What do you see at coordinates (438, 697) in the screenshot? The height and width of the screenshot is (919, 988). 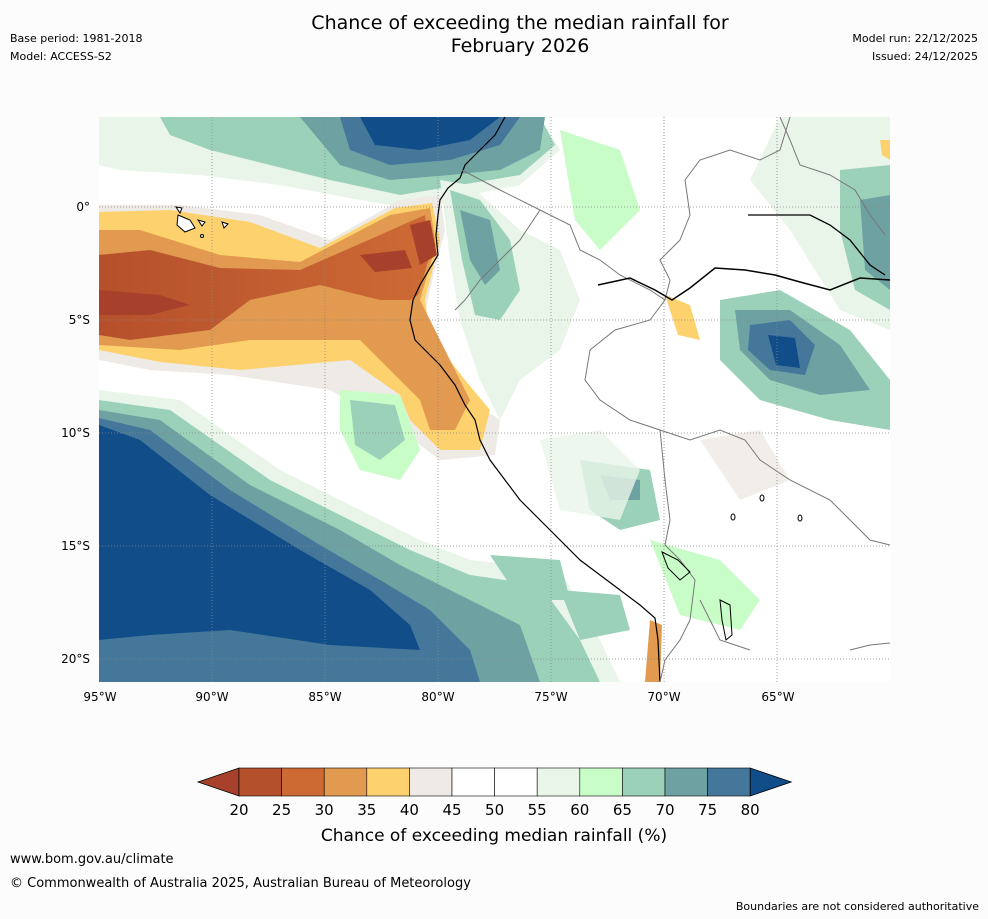 I see `lon-label-80w: 80°W` at bounding box center [438, 697].